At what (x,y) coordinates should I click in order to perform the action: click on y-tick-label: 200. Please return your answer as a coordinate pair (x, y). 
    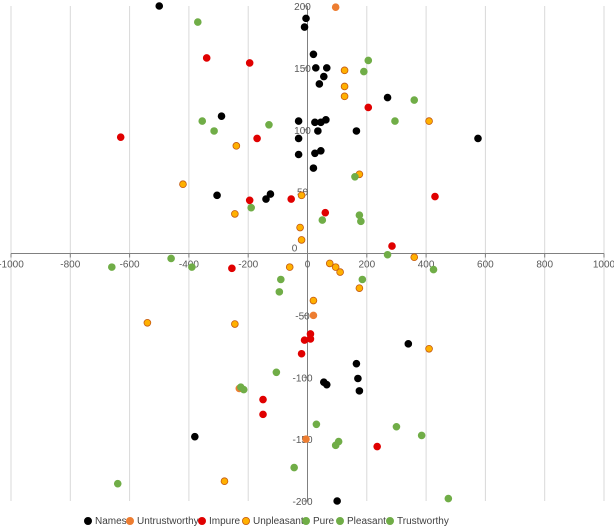
    Looking at the image, I should click on (302, 7).